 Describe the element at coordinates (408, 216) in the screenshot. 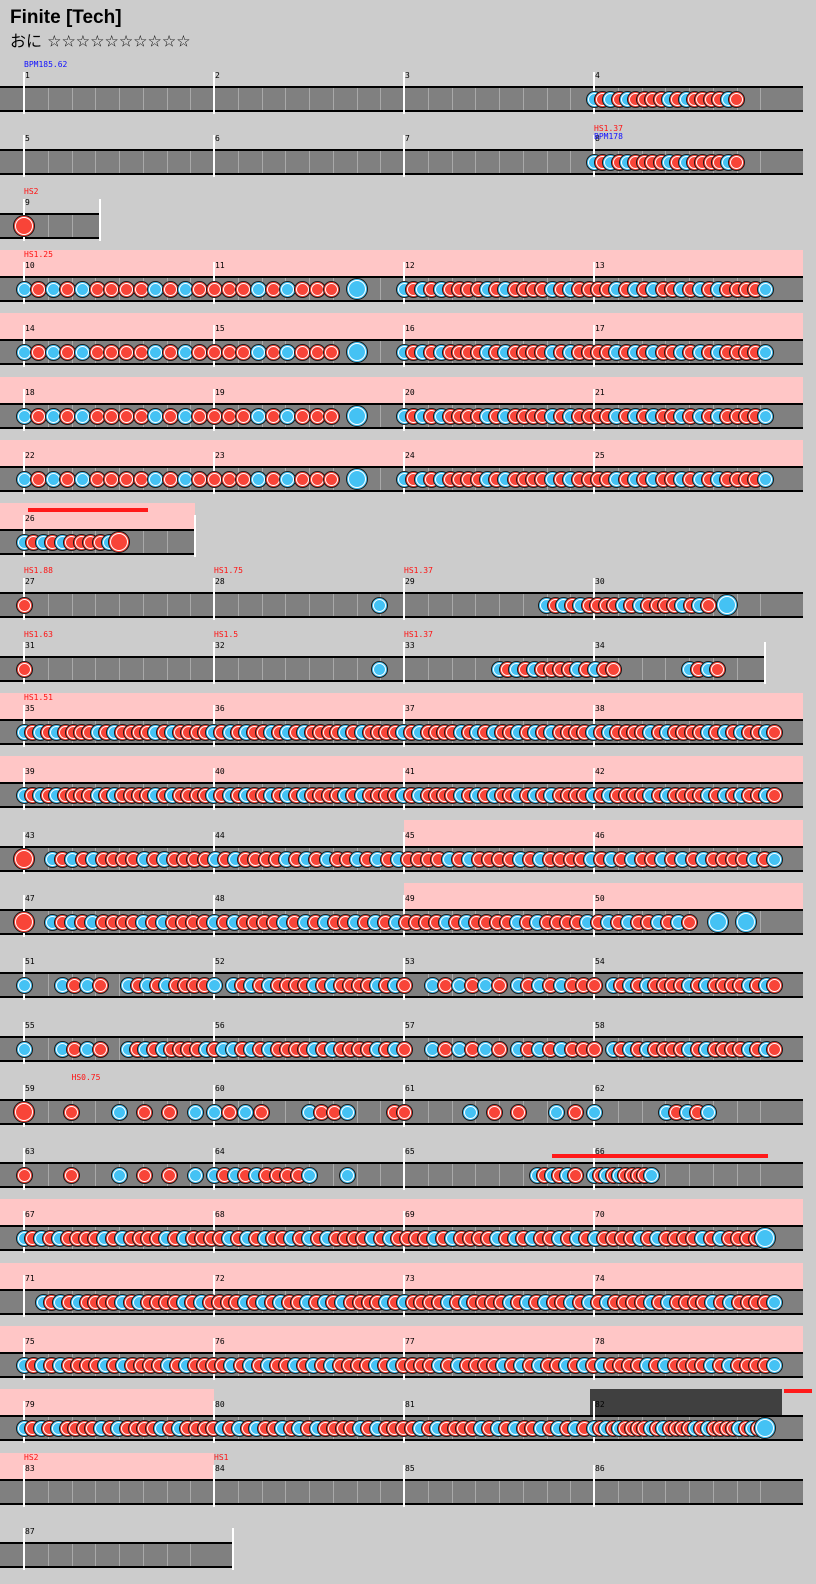

I see `chart-row: 9 HS2` at that location.